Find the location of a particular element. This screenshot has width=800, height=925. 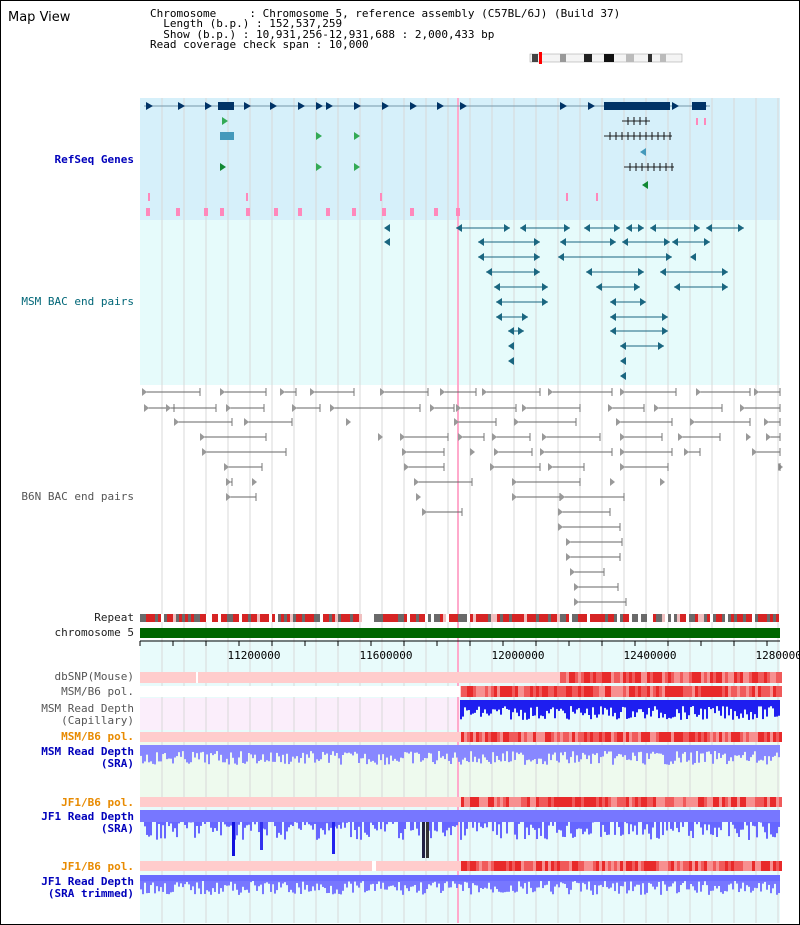

refseq-track-label: RefSeq Genes is located at coordinates (94, 159).